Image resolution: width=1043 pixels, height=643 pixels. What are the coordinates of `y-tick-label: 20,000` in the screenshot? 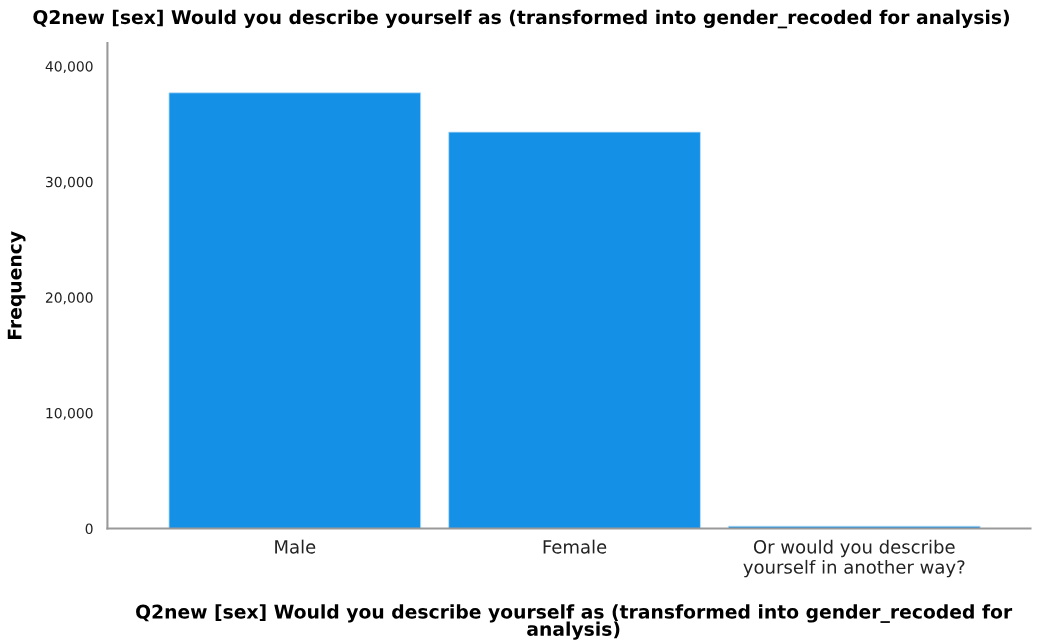 It's located at (69, 298).